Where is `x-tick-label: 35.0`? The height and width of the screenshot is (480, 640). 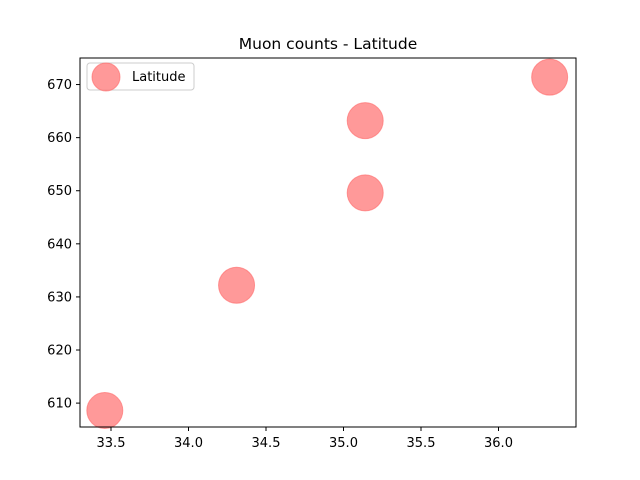
x-tick-label: 35.0 is located at coordinates (343, 443).